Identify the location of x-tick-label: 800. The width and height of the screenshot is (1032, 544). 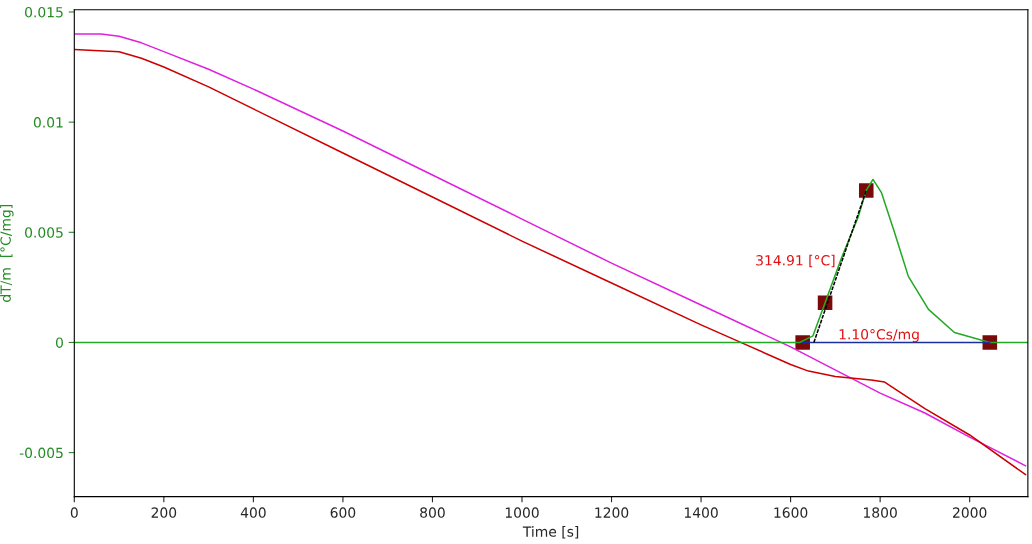
(432, 512).